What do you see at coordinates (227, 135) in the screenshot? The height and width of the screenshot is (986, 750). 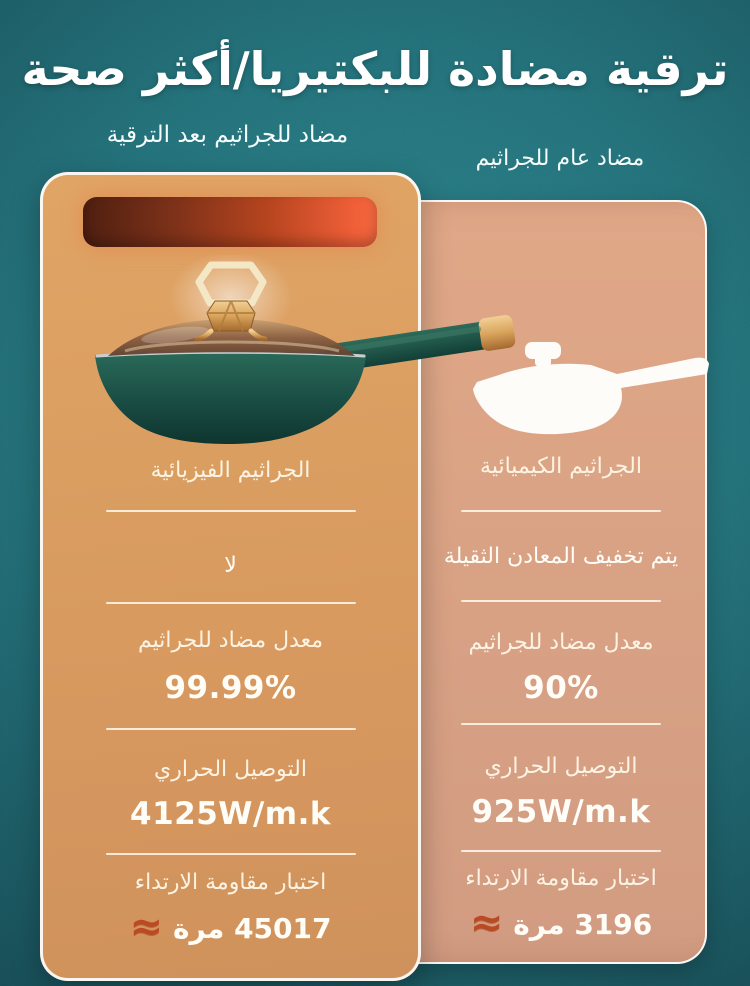 I see `upgraded-card-heading: مضاد للجراثيم بعد الترقية` at bounding box center [227, 135].